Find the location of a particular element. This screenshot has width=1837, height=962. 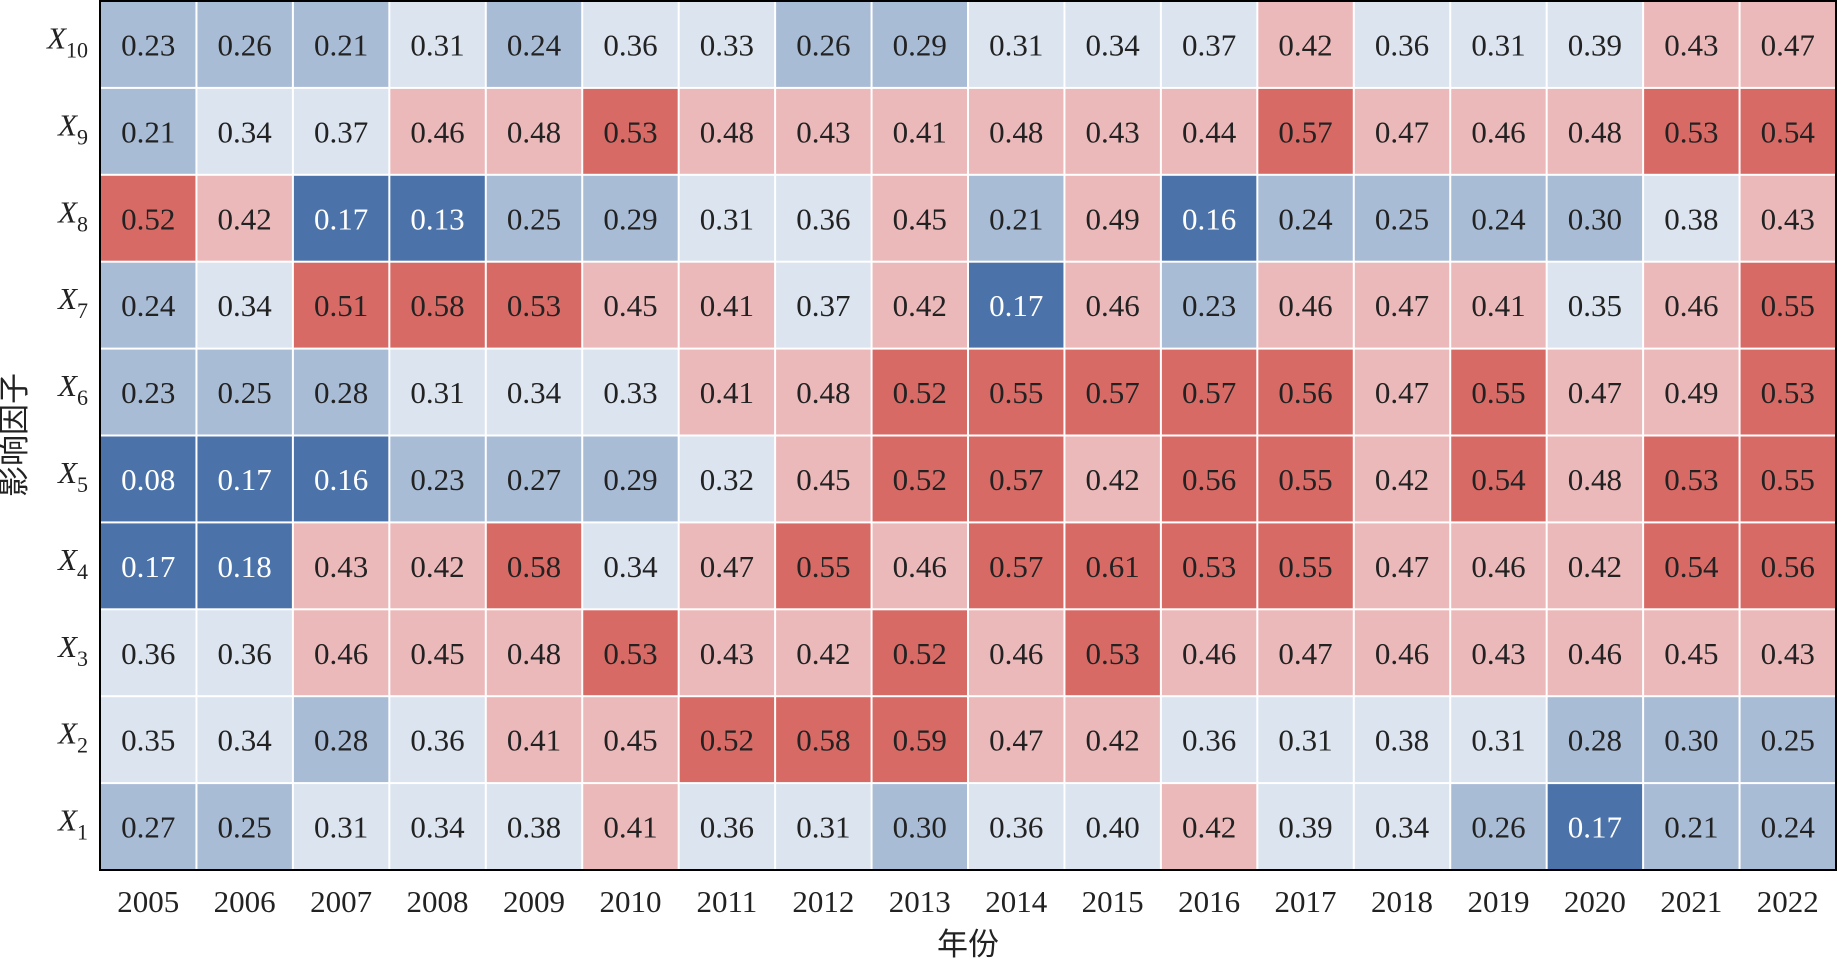

cell-value-label: 0.23 is located at coordinates (1209, 305).